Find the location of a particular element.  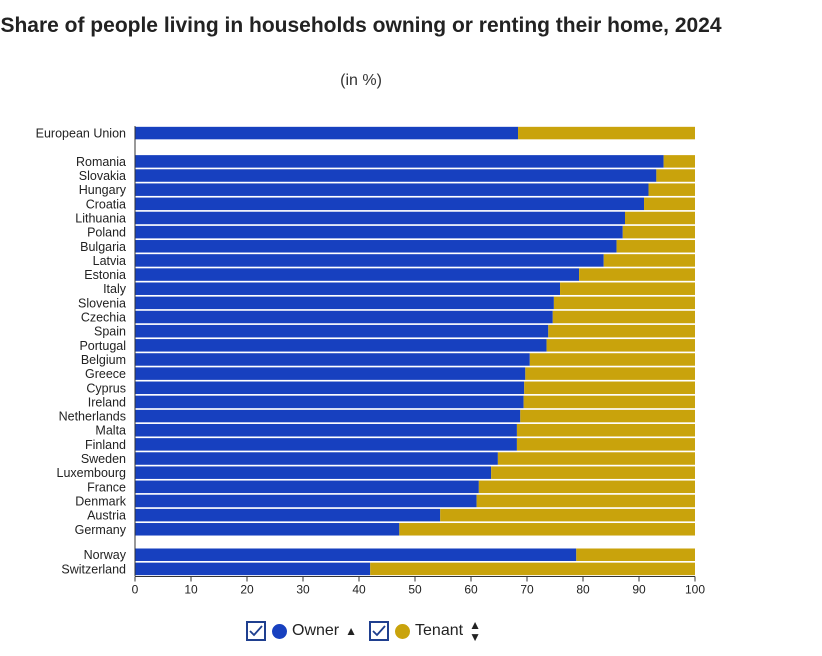

category-label: Romania is located at coordinates (101, 162).